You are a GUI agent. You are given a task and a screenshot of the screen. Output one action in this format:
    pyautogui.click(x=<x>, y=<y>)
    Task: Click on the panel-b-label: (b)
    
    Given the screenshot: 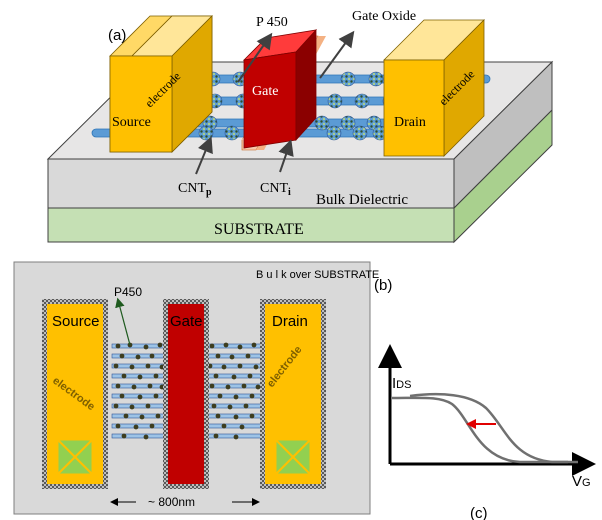 What is the action you would take?
    pyautogui.click(x=383, y=285)
    